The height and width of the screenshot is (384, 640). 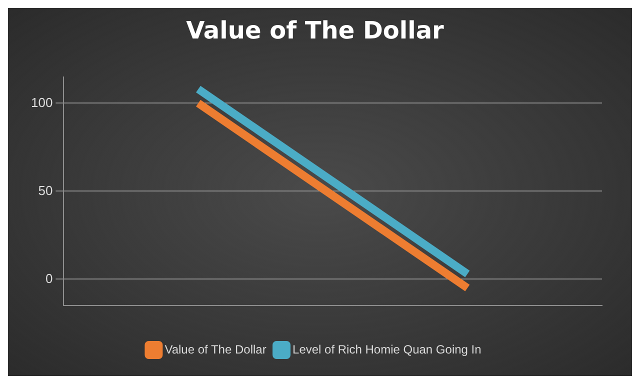 I want to click on chart-title: Value of The Dollar, so click(x=315, y=30).